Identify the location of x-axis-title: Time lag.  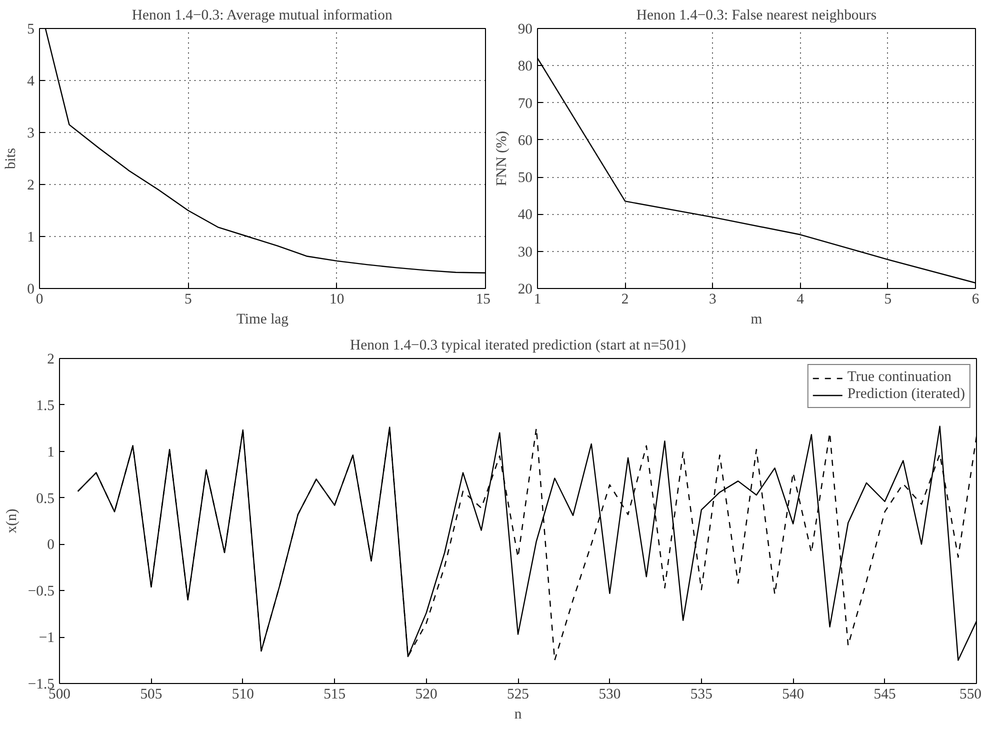
(263, 320).